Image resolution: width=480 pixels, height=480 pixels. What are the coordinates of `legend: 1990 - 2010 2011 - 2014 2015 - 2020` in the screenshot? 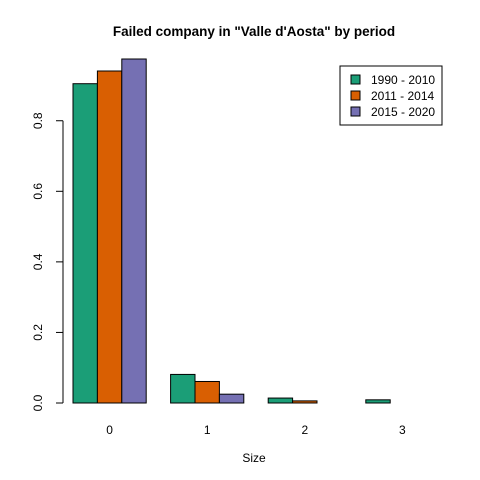 It's located at (391, 95).